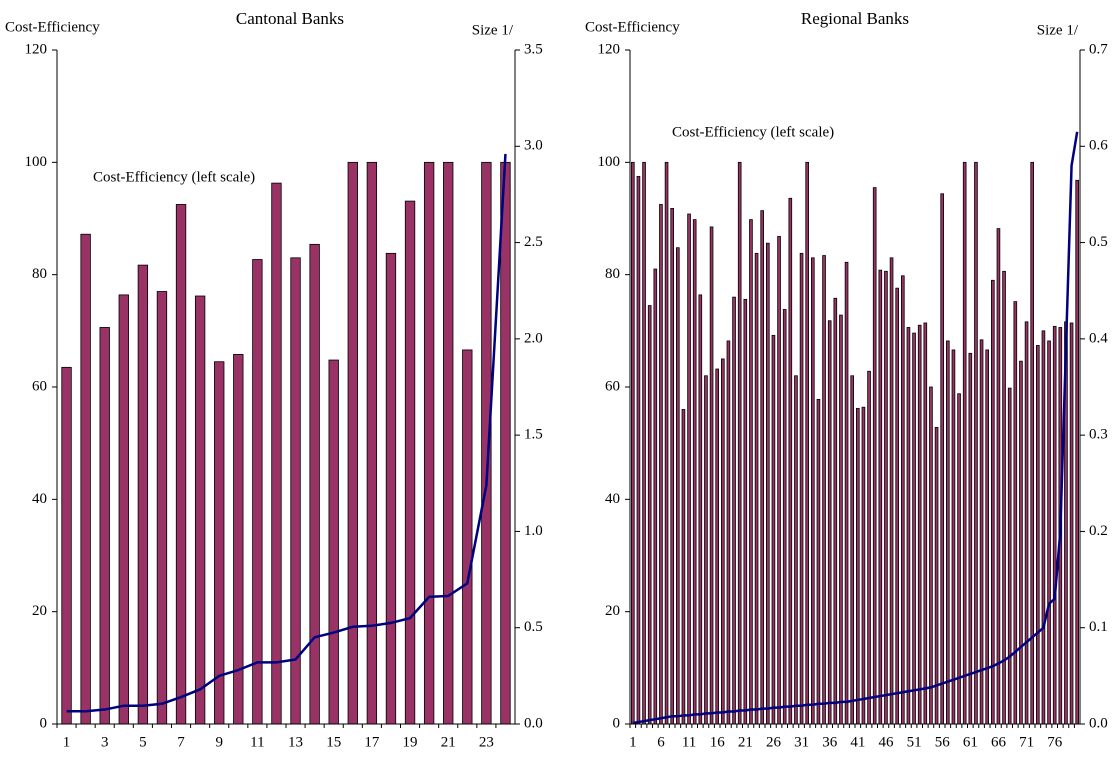 The height and width of the screenshot is (762, 1118). What do you see at coordinates (612, 611) in the screenshot?
I see `y-tick-label: 20` at bounding box center [612, 611].